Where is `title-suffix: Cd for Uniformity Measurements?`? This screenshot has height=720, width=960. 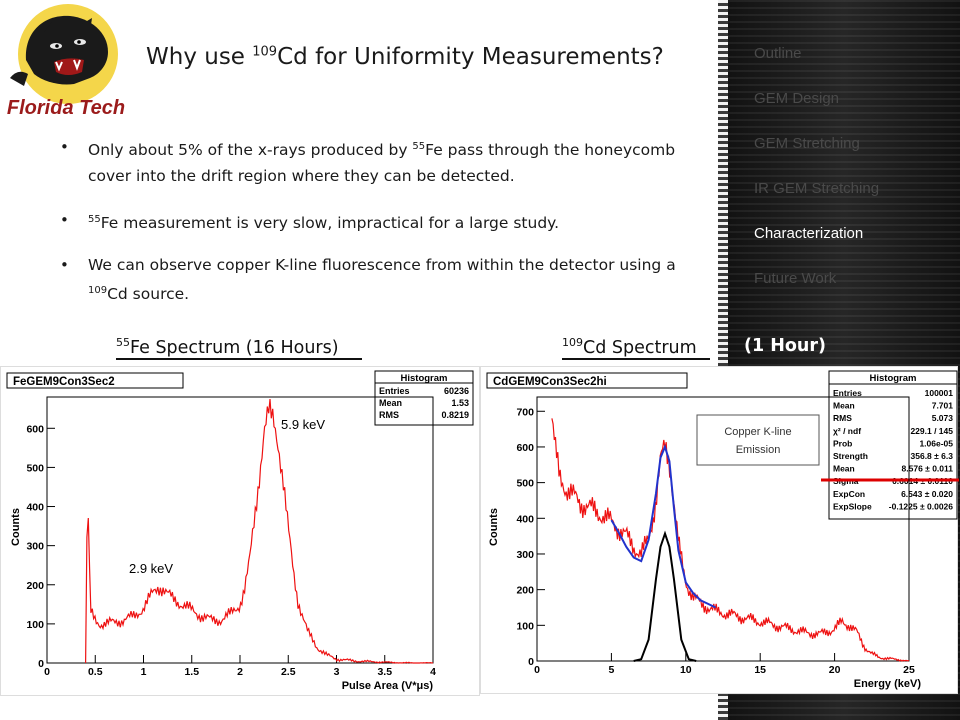 title-suffix: Cd for Uniformity Measurements? is located at coordinates (470, 57).